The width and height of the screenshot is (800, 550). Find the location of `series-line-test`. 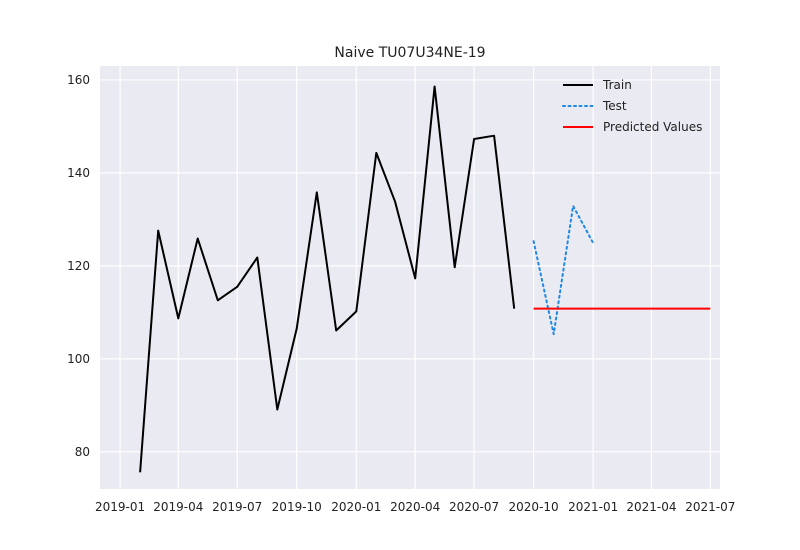

series-line-test is located at coordinates (563, 270).